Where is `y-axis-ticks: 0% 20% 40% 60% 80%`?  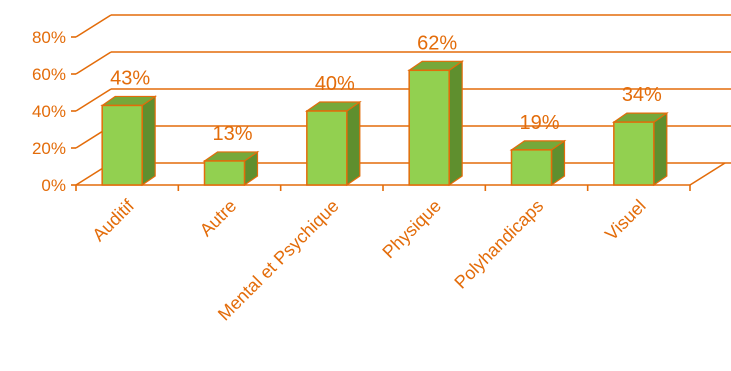
y-axis-ticks: 0% 20% 40% 60% 80% is located at coordinates (49, 111).